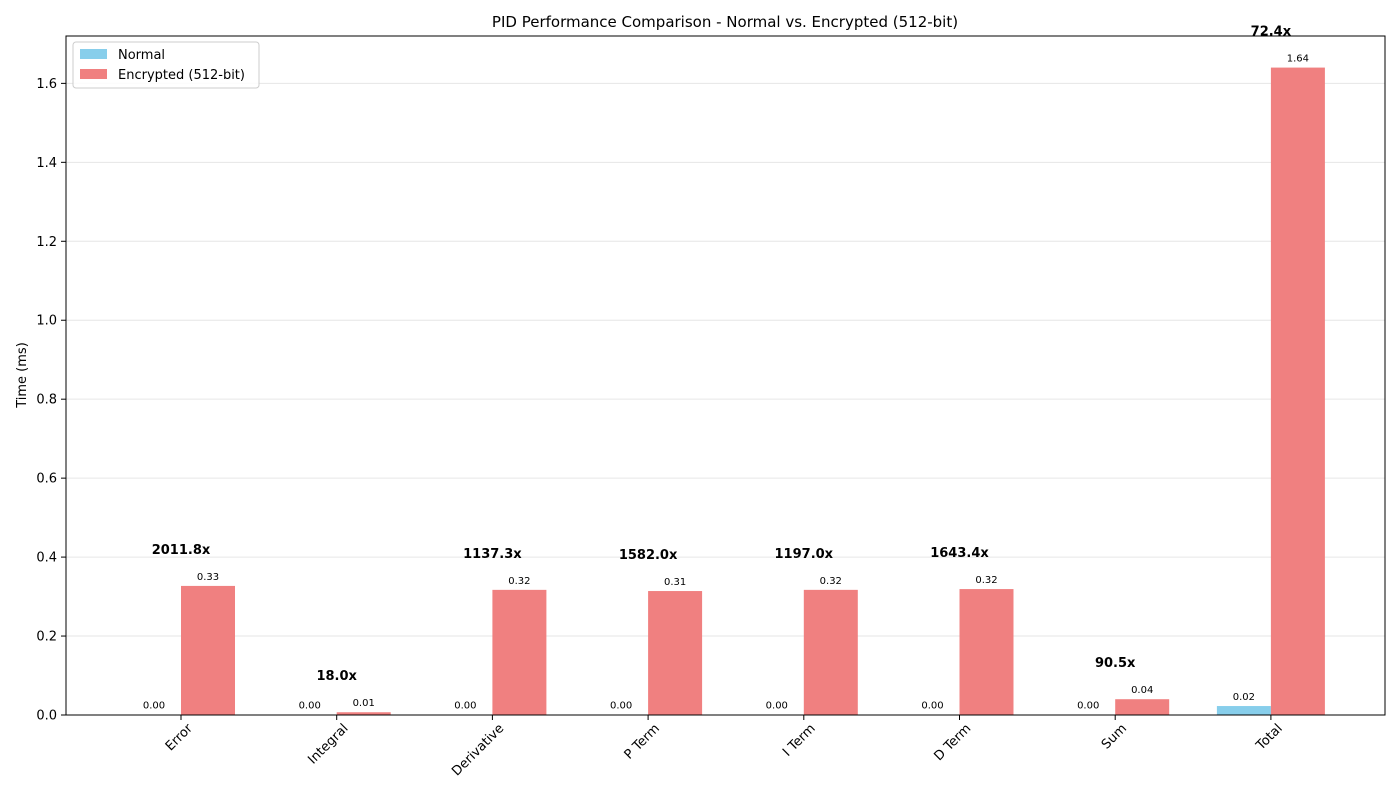  What do you see at coordinates (46, 400) in the screenshot?
I see `y-tick-label: 0.8` at bounding box center [46, 400].